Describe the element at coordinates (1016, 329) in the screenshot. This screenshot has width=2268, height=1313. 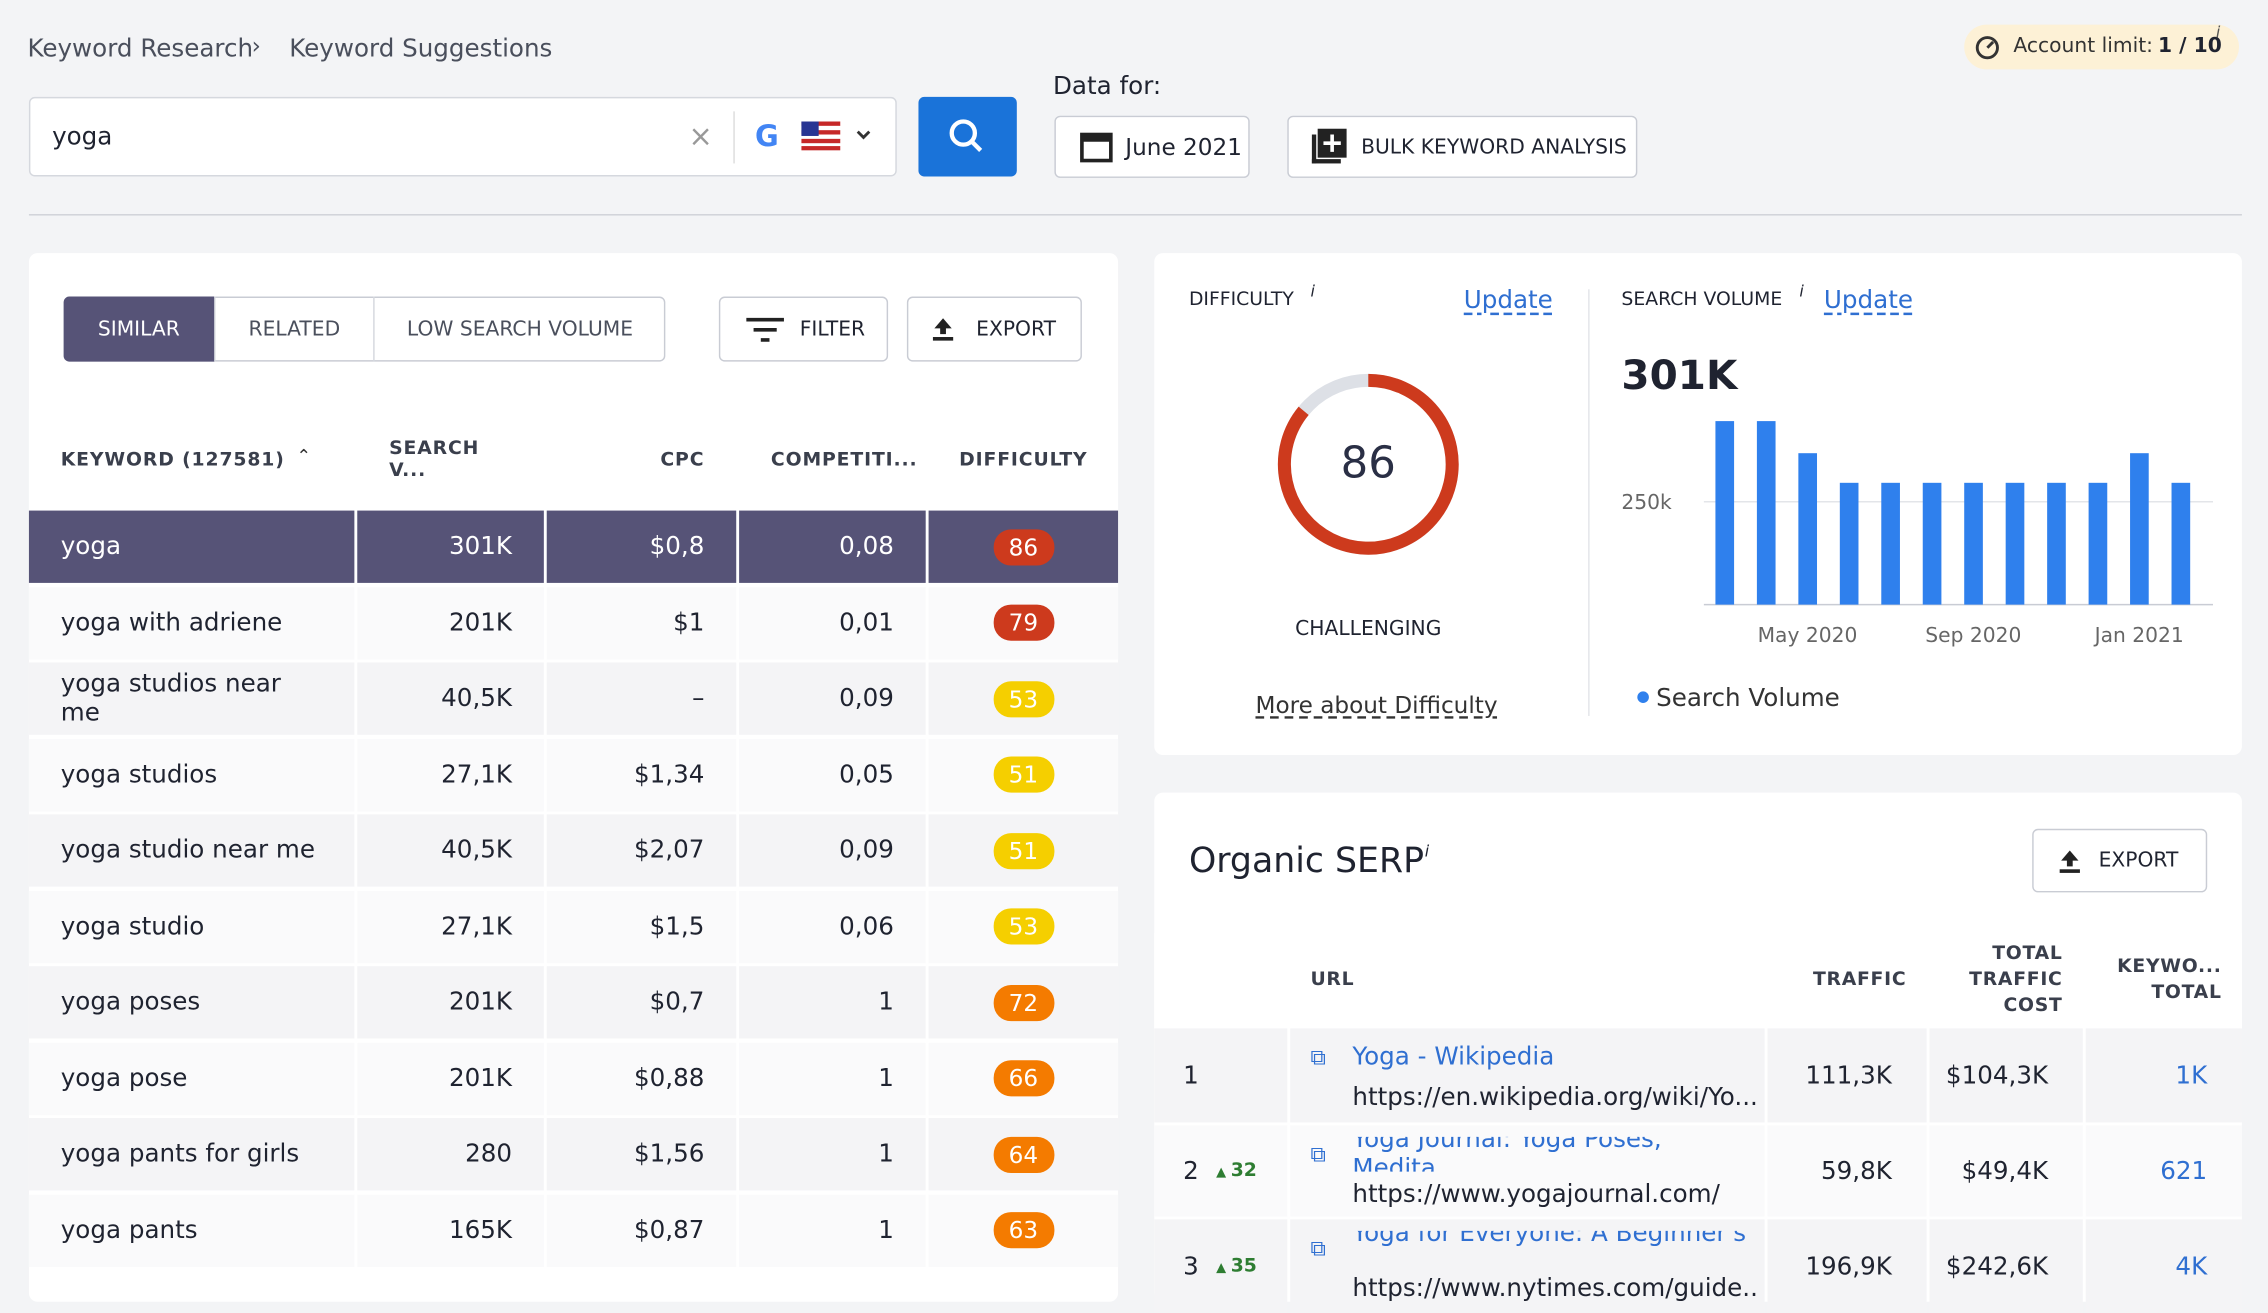
I see `export-label: EXPORT` at that location.